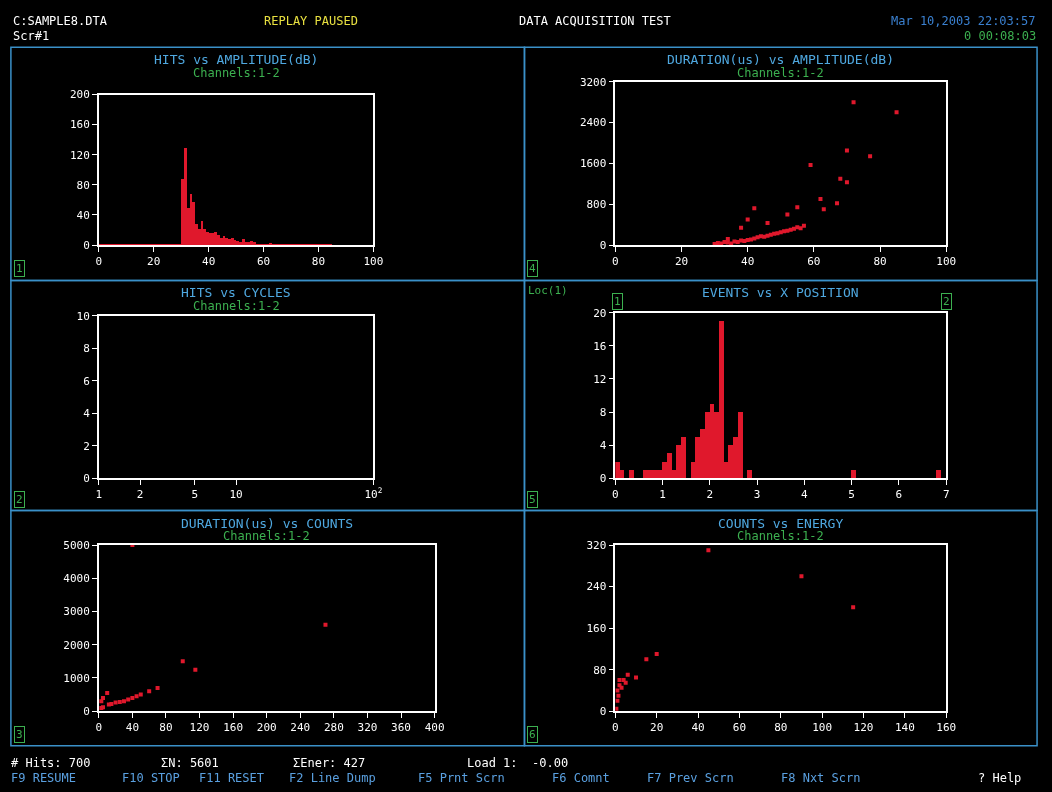 The height and width of the screenshot is (792, 1052). I want to click on x-tick-label: 140, so click(904, 728).